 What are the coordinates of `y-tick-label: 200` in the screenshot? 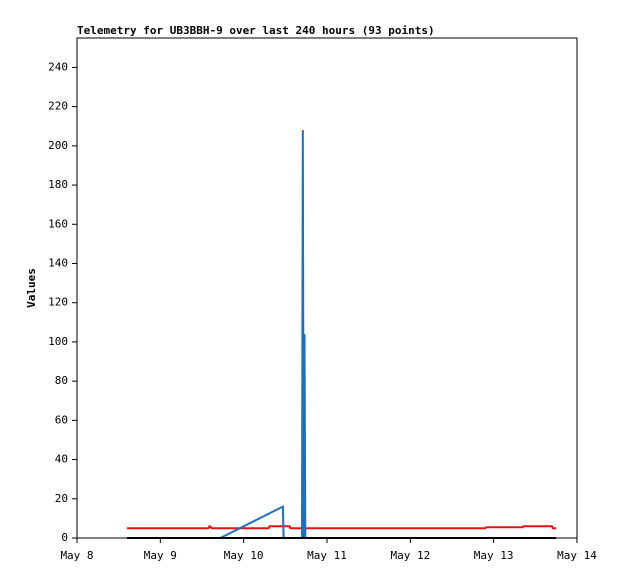 It's located at (58, 145).